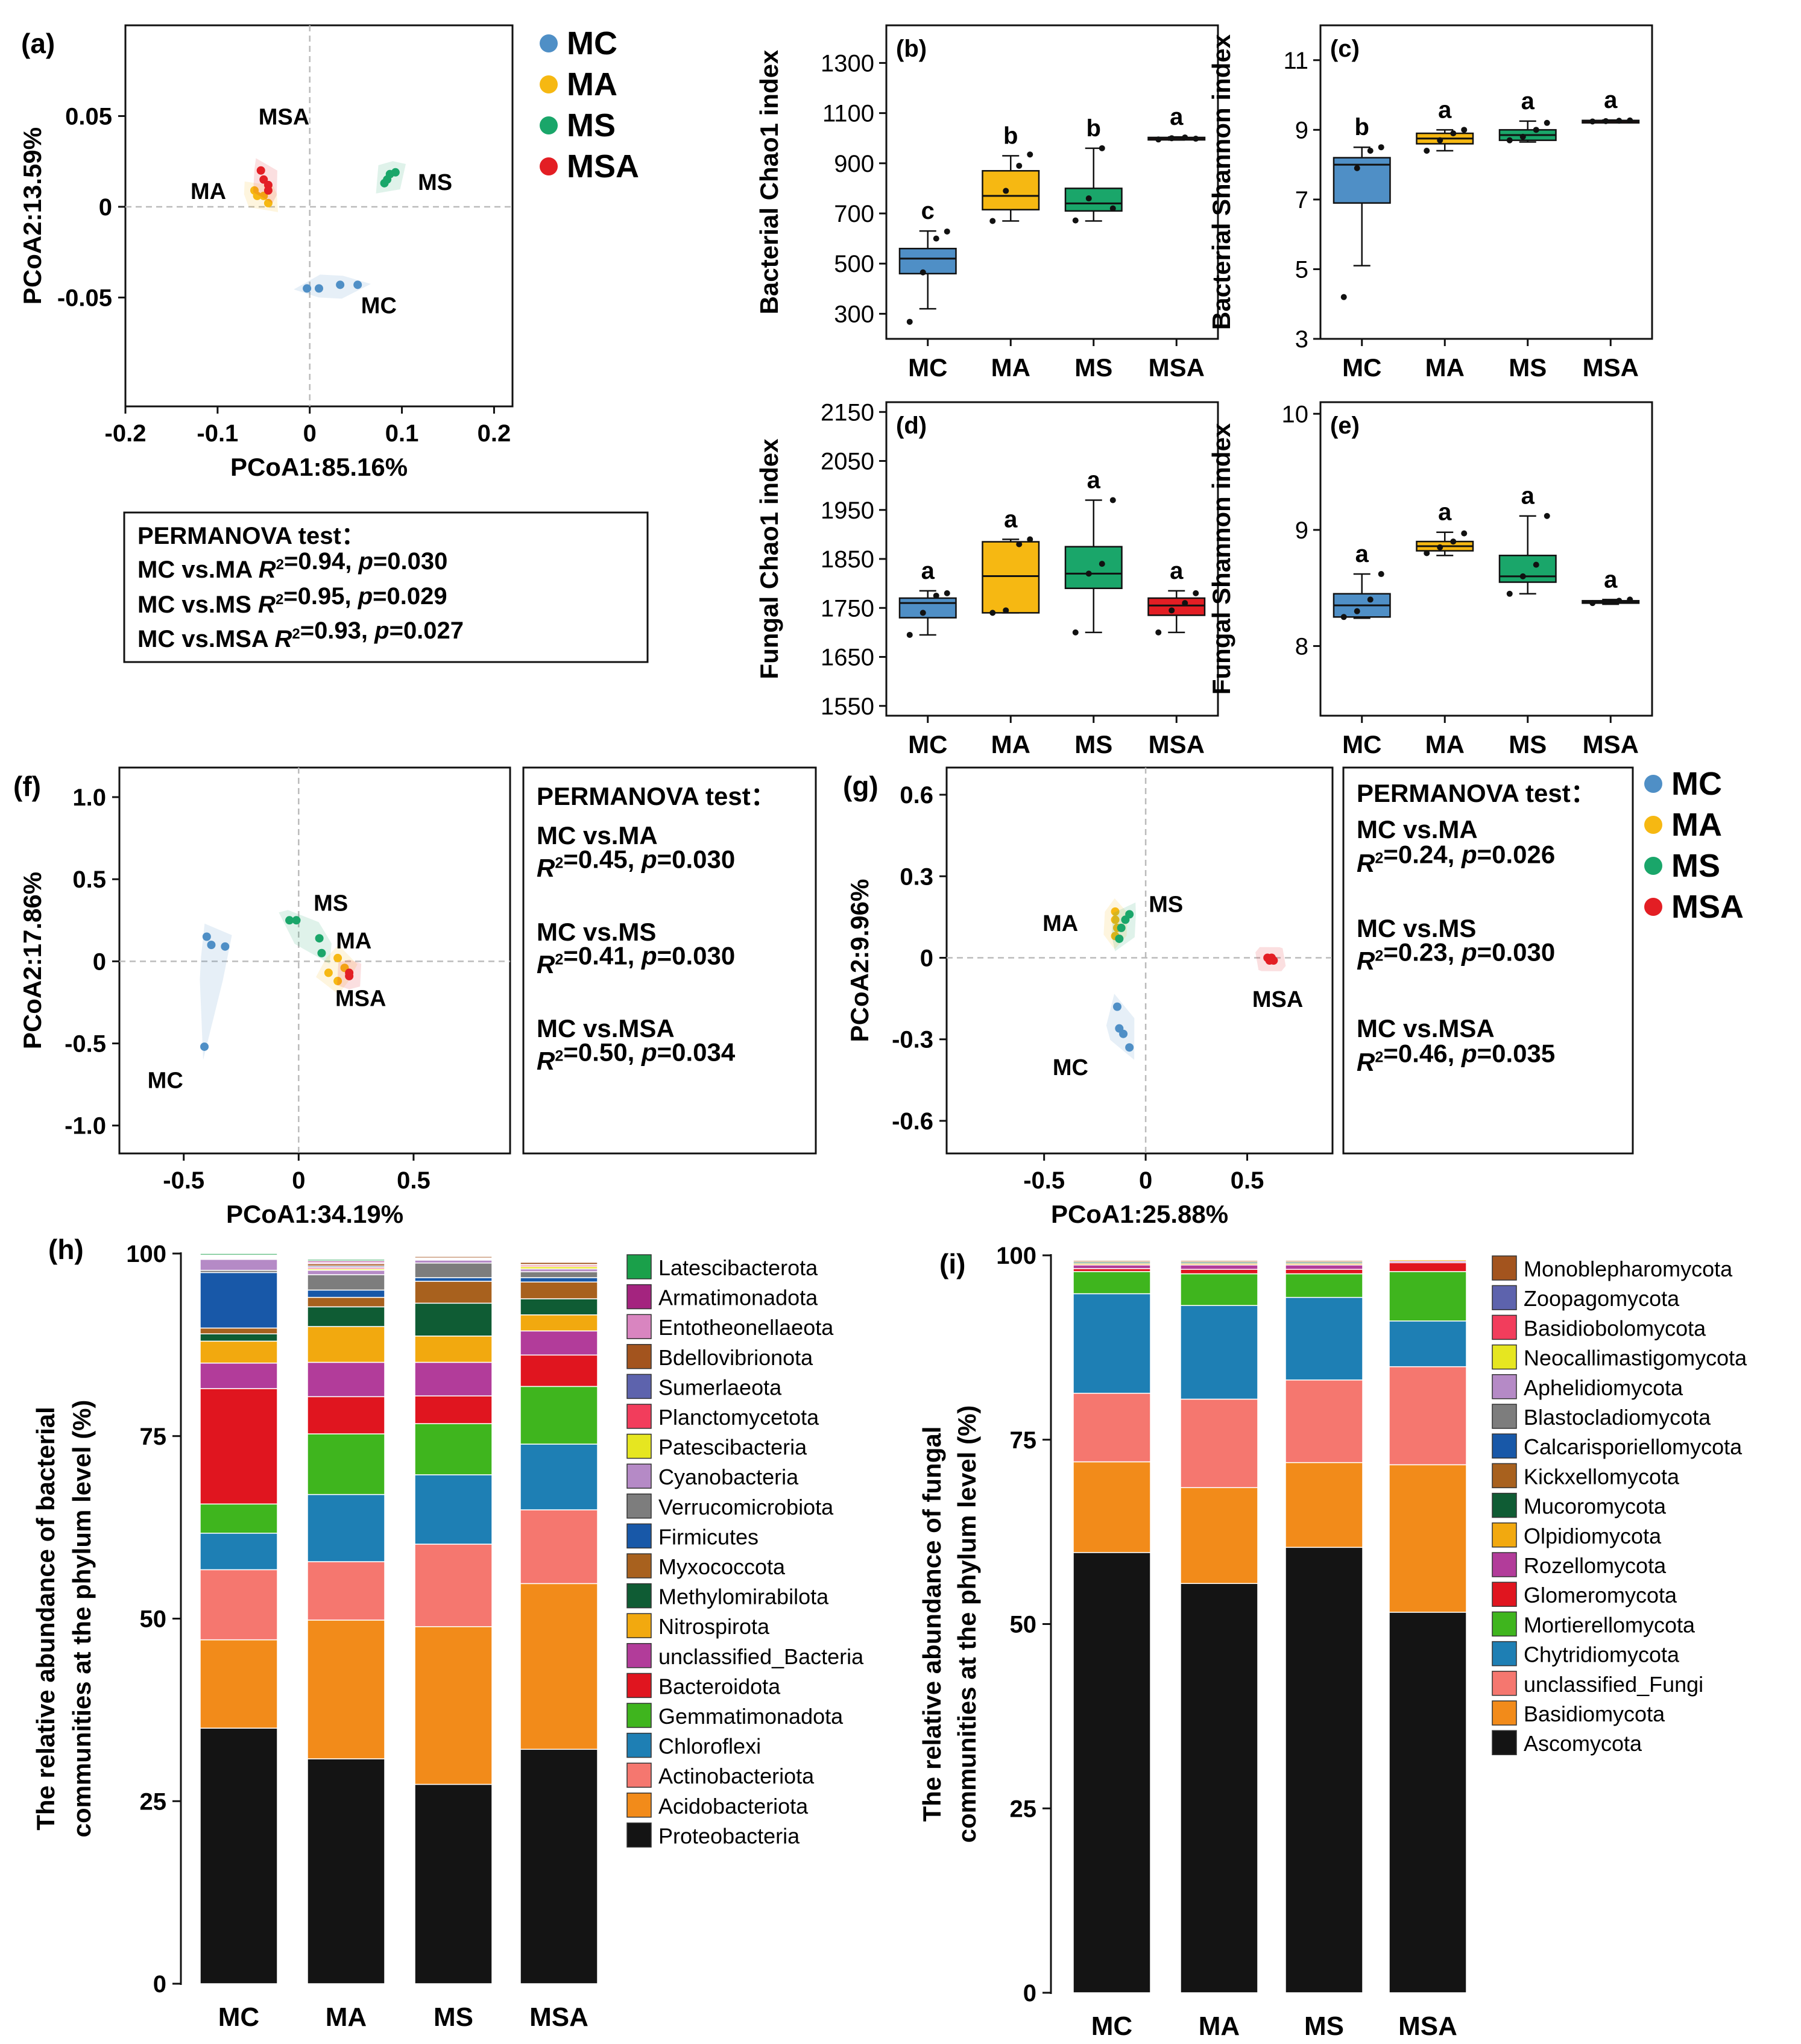  What do you see at coordinates (1629, 1269) in the screenshot?
I see `legend-label-Monoblepharomycota: Monoblepharomycota` at bounding box center [1629, 1269].